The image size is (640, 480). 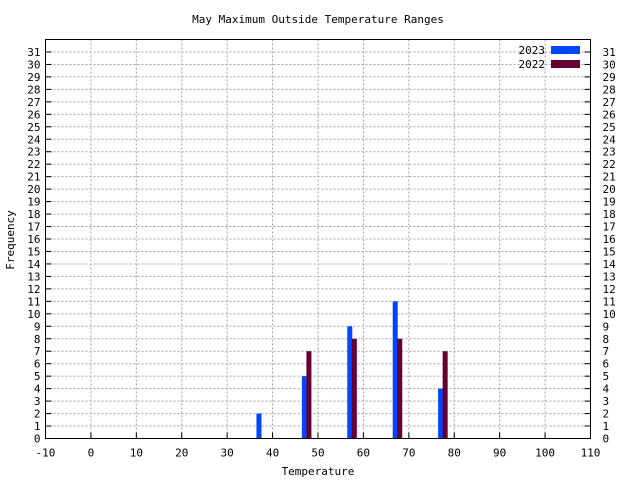 I want to click on y-tick-label-right: 21, so click(x=609, y=177).